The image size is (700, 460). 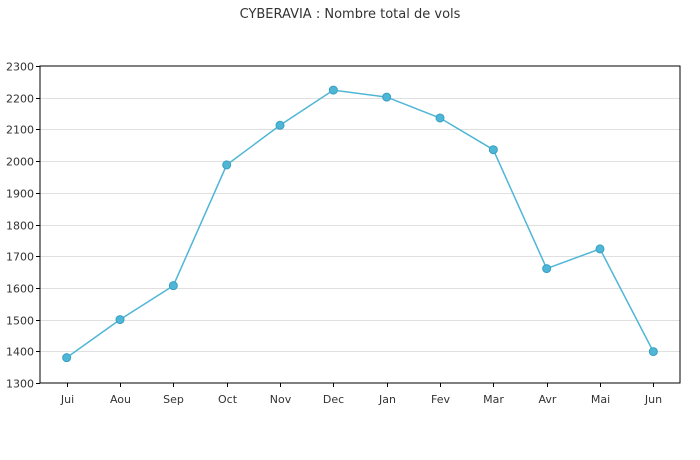 What do you see at coordinates (20, 194) in the screenshot?
I see `y-tick-label: 1900` at bounding box center [20, 194].